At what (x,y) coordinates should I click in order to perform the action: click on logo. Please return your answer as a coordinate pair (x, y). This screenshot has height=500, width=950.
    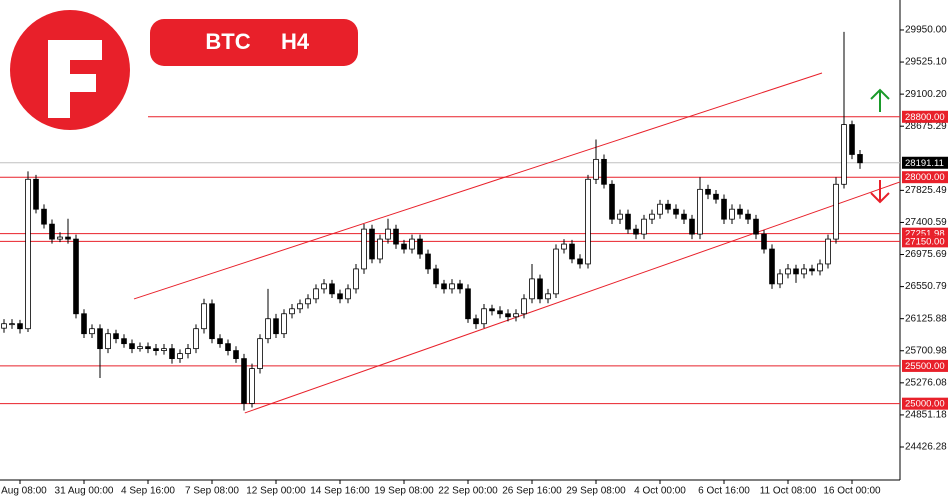
    Looking at the image, I should click on (70, 70).